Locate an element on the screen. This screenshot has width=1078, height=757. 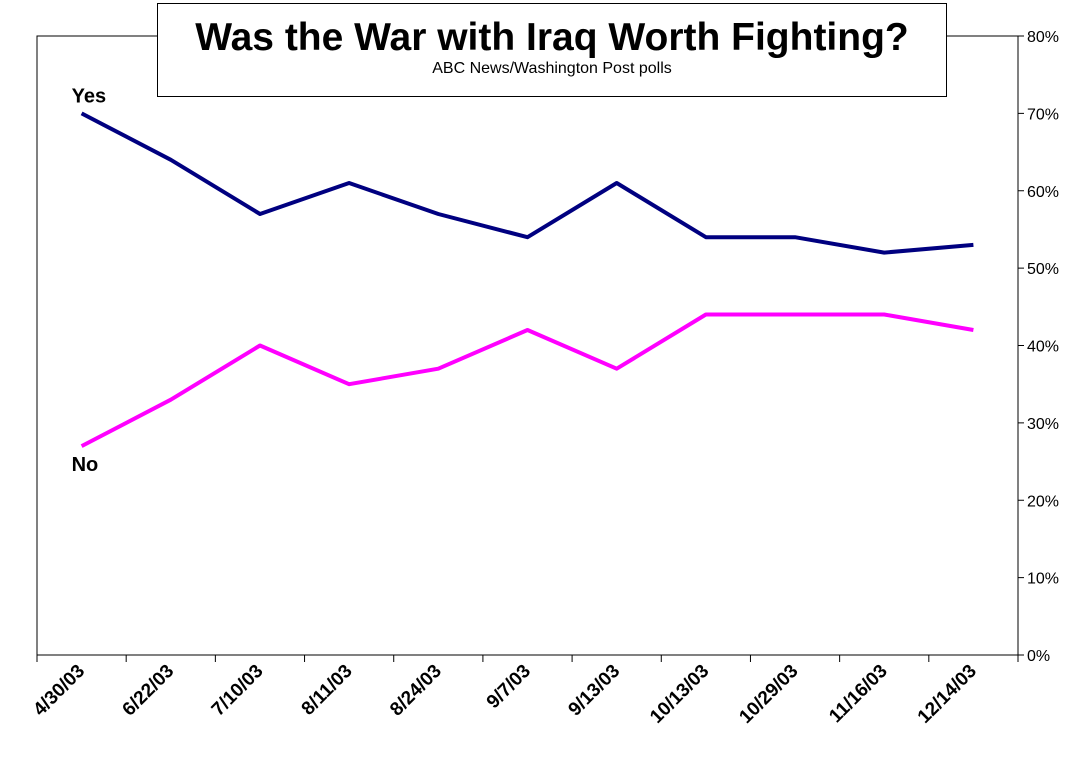
x-tick-label: 10/13/03 is located at coordinates (679, 694).